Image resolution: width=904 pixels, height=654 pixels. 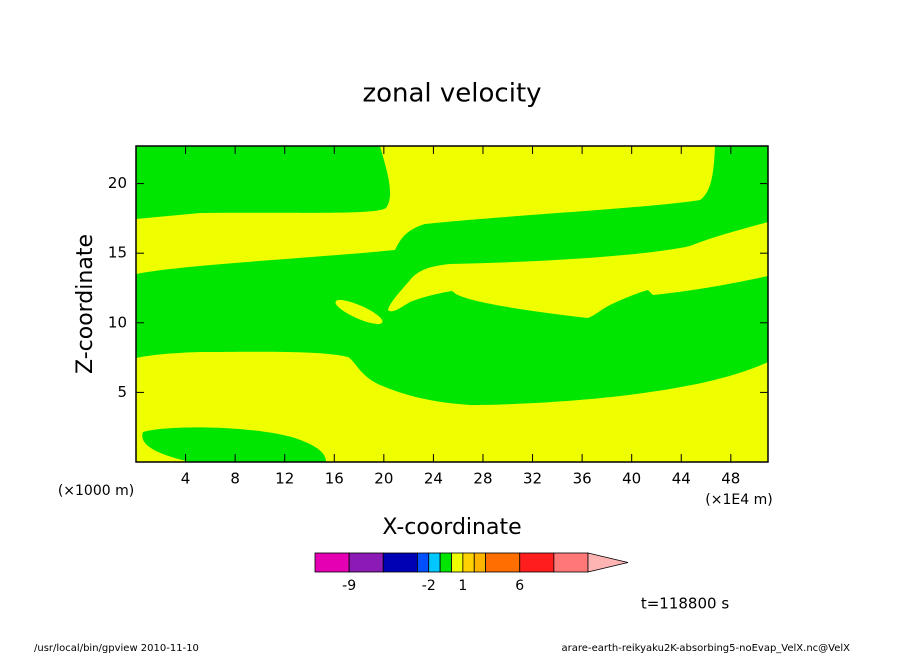 What do you see at coordinates (681, 479) in the screenshot?
I see `x-tick-label: 44` at bounding box center [681, 479].